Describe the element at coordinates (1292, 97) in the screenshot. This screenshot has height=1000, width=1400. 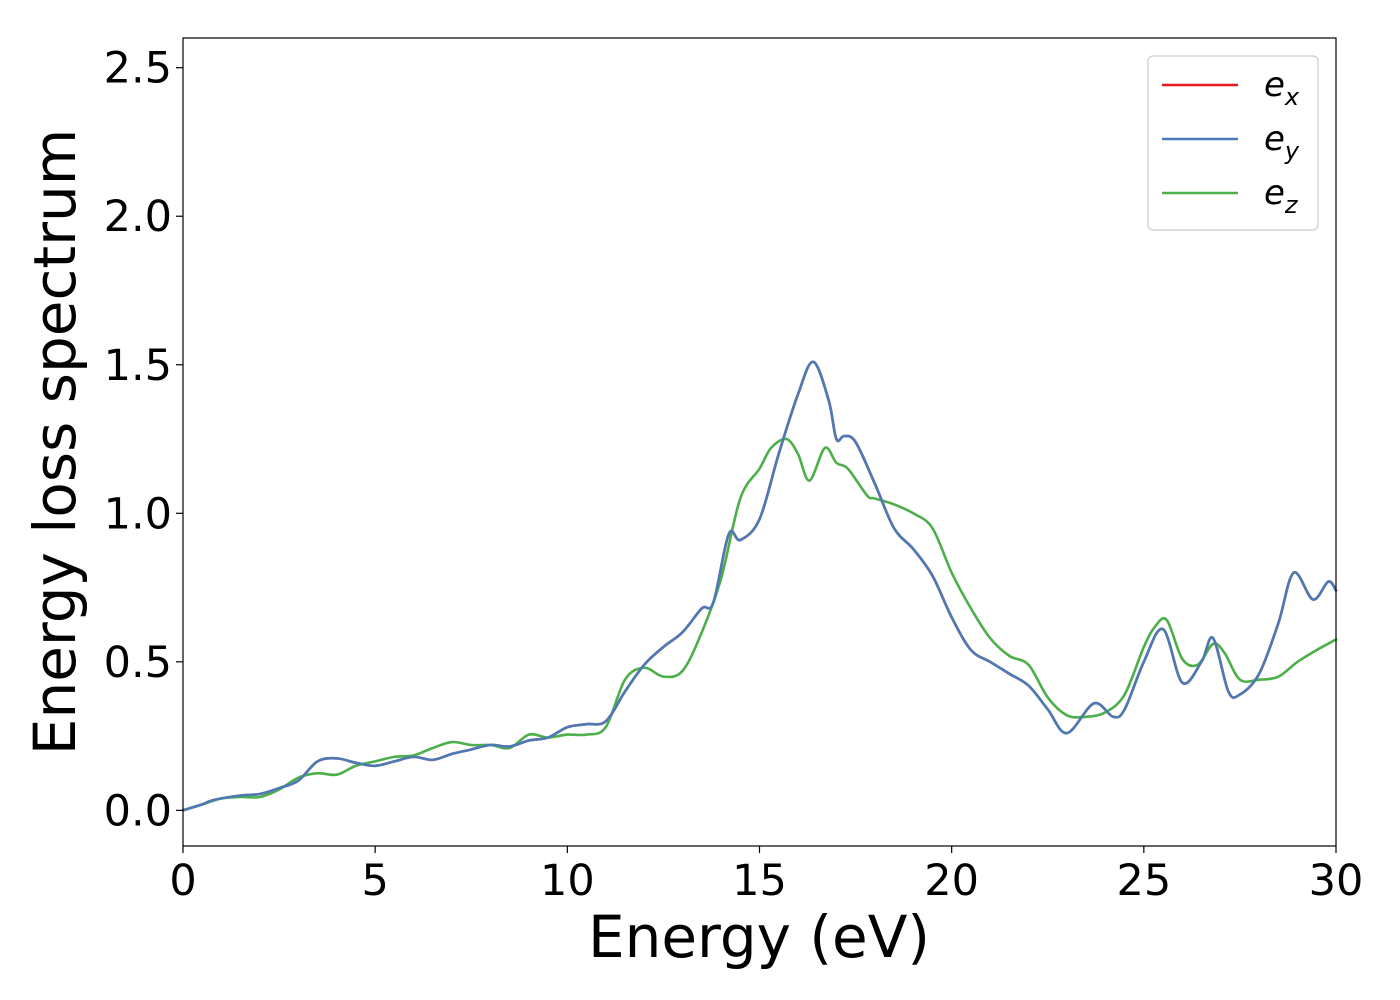
I see `legend-label-subscript: x` at that location.